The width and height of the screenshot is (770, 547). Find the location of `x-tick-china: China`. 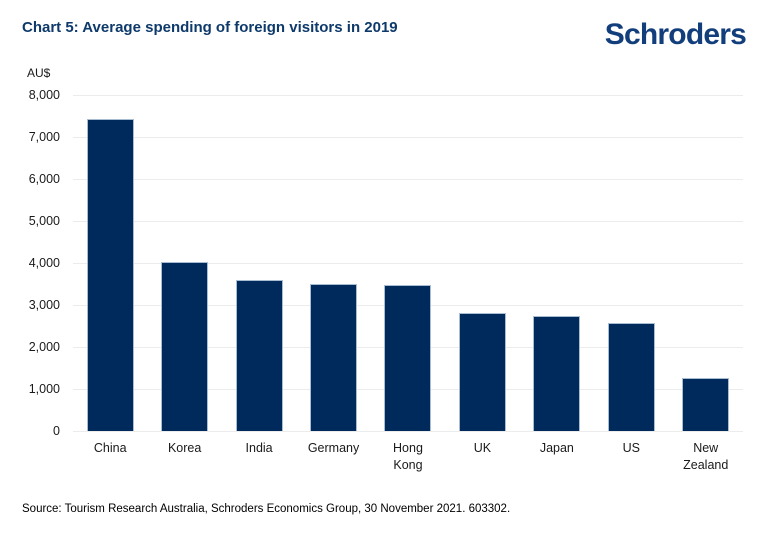

x-tick-china: China is located at coordinates (110, 448).